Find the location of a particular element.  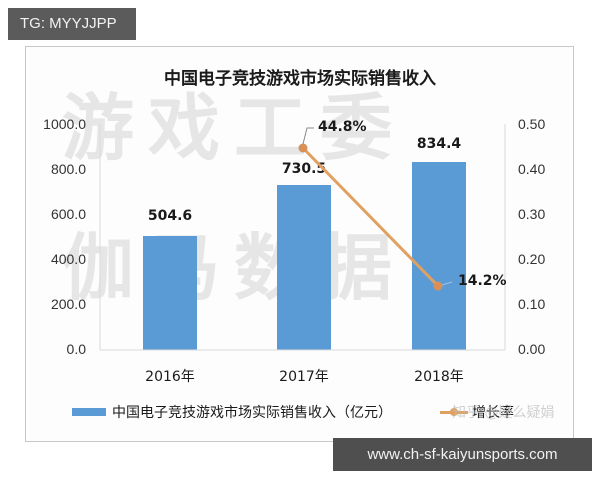

y-tick-right: 0.50 is located at coordinates (532, 124).